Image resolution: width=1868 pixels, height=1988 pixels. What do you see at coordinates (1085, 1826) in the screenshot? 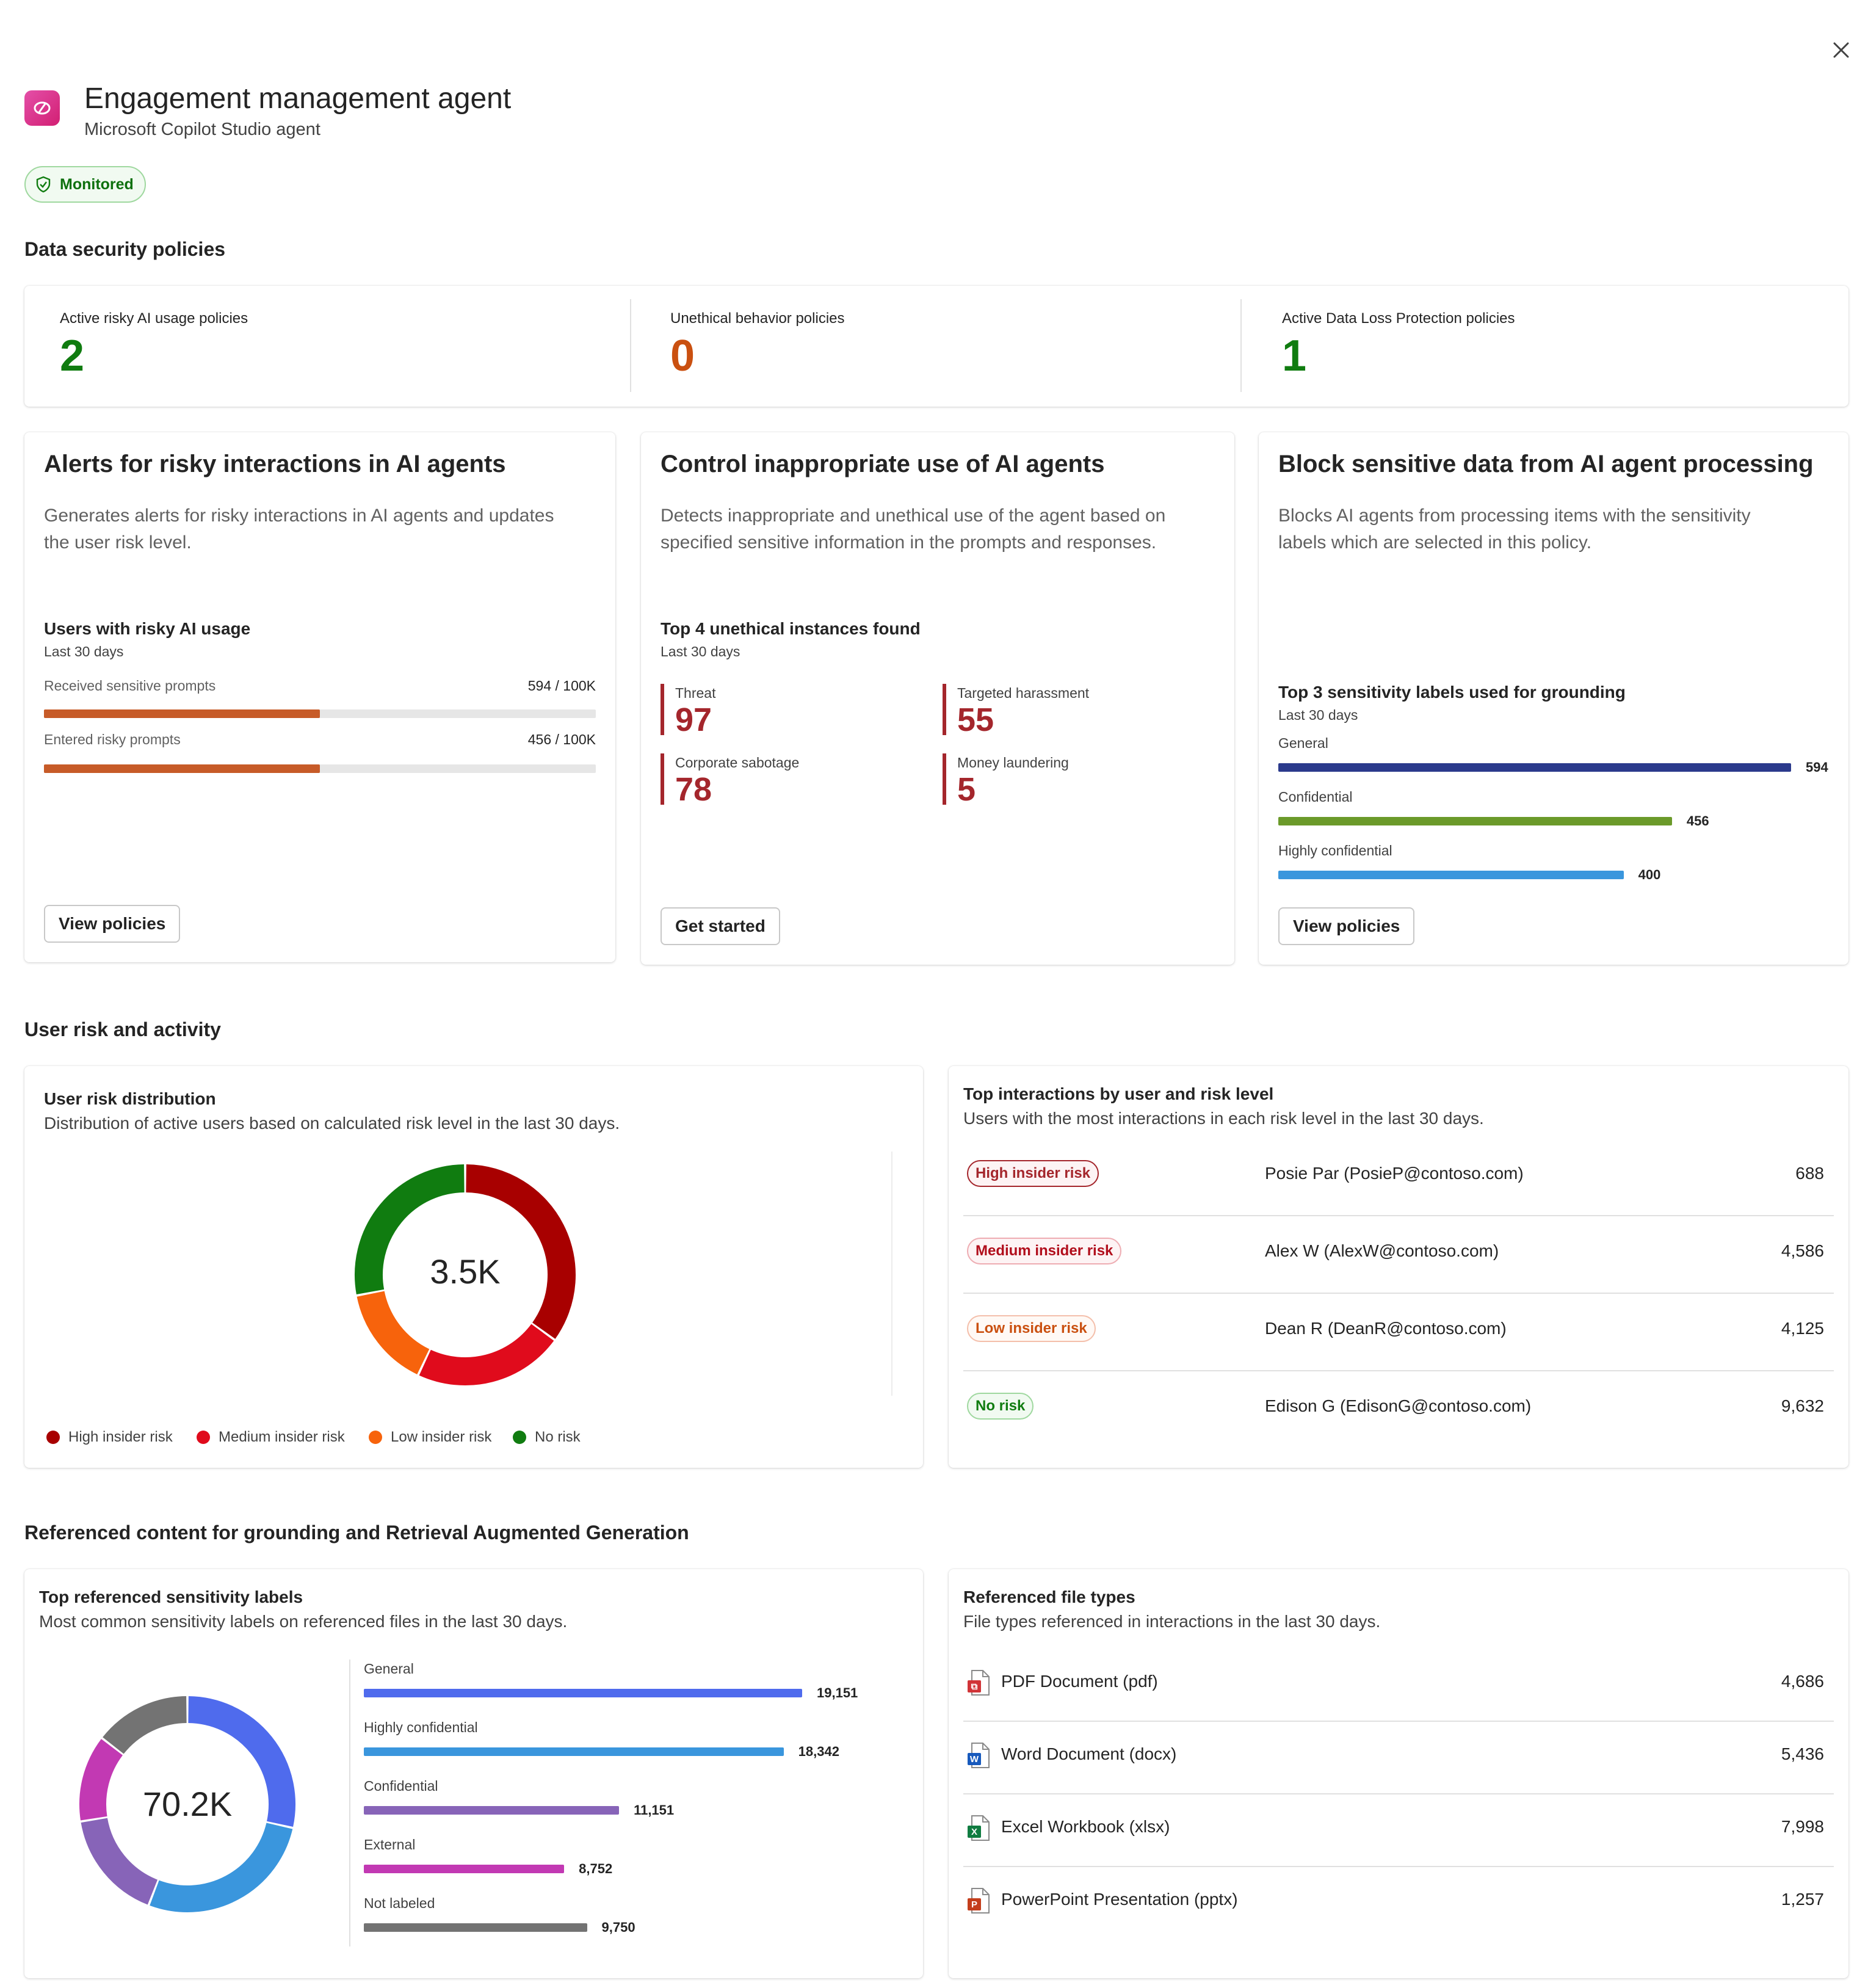
I see `file-type-name: Excel Workbook (xlsx)` at bounding box center [1085, 1826].